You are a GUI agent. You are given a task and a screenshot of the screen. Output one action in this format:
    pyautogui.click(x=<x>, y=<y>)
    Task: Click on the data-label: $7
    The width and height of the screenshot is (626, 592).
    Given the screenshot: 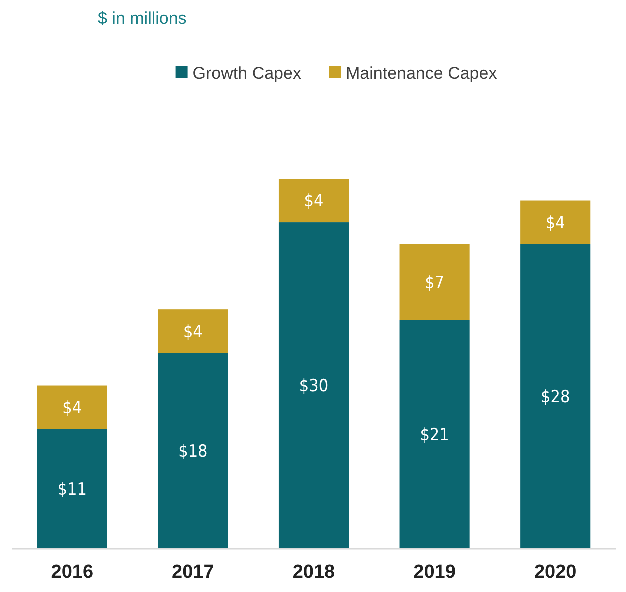 What is the action you would take?
    pyautogui.click(x=435, y=283)
    